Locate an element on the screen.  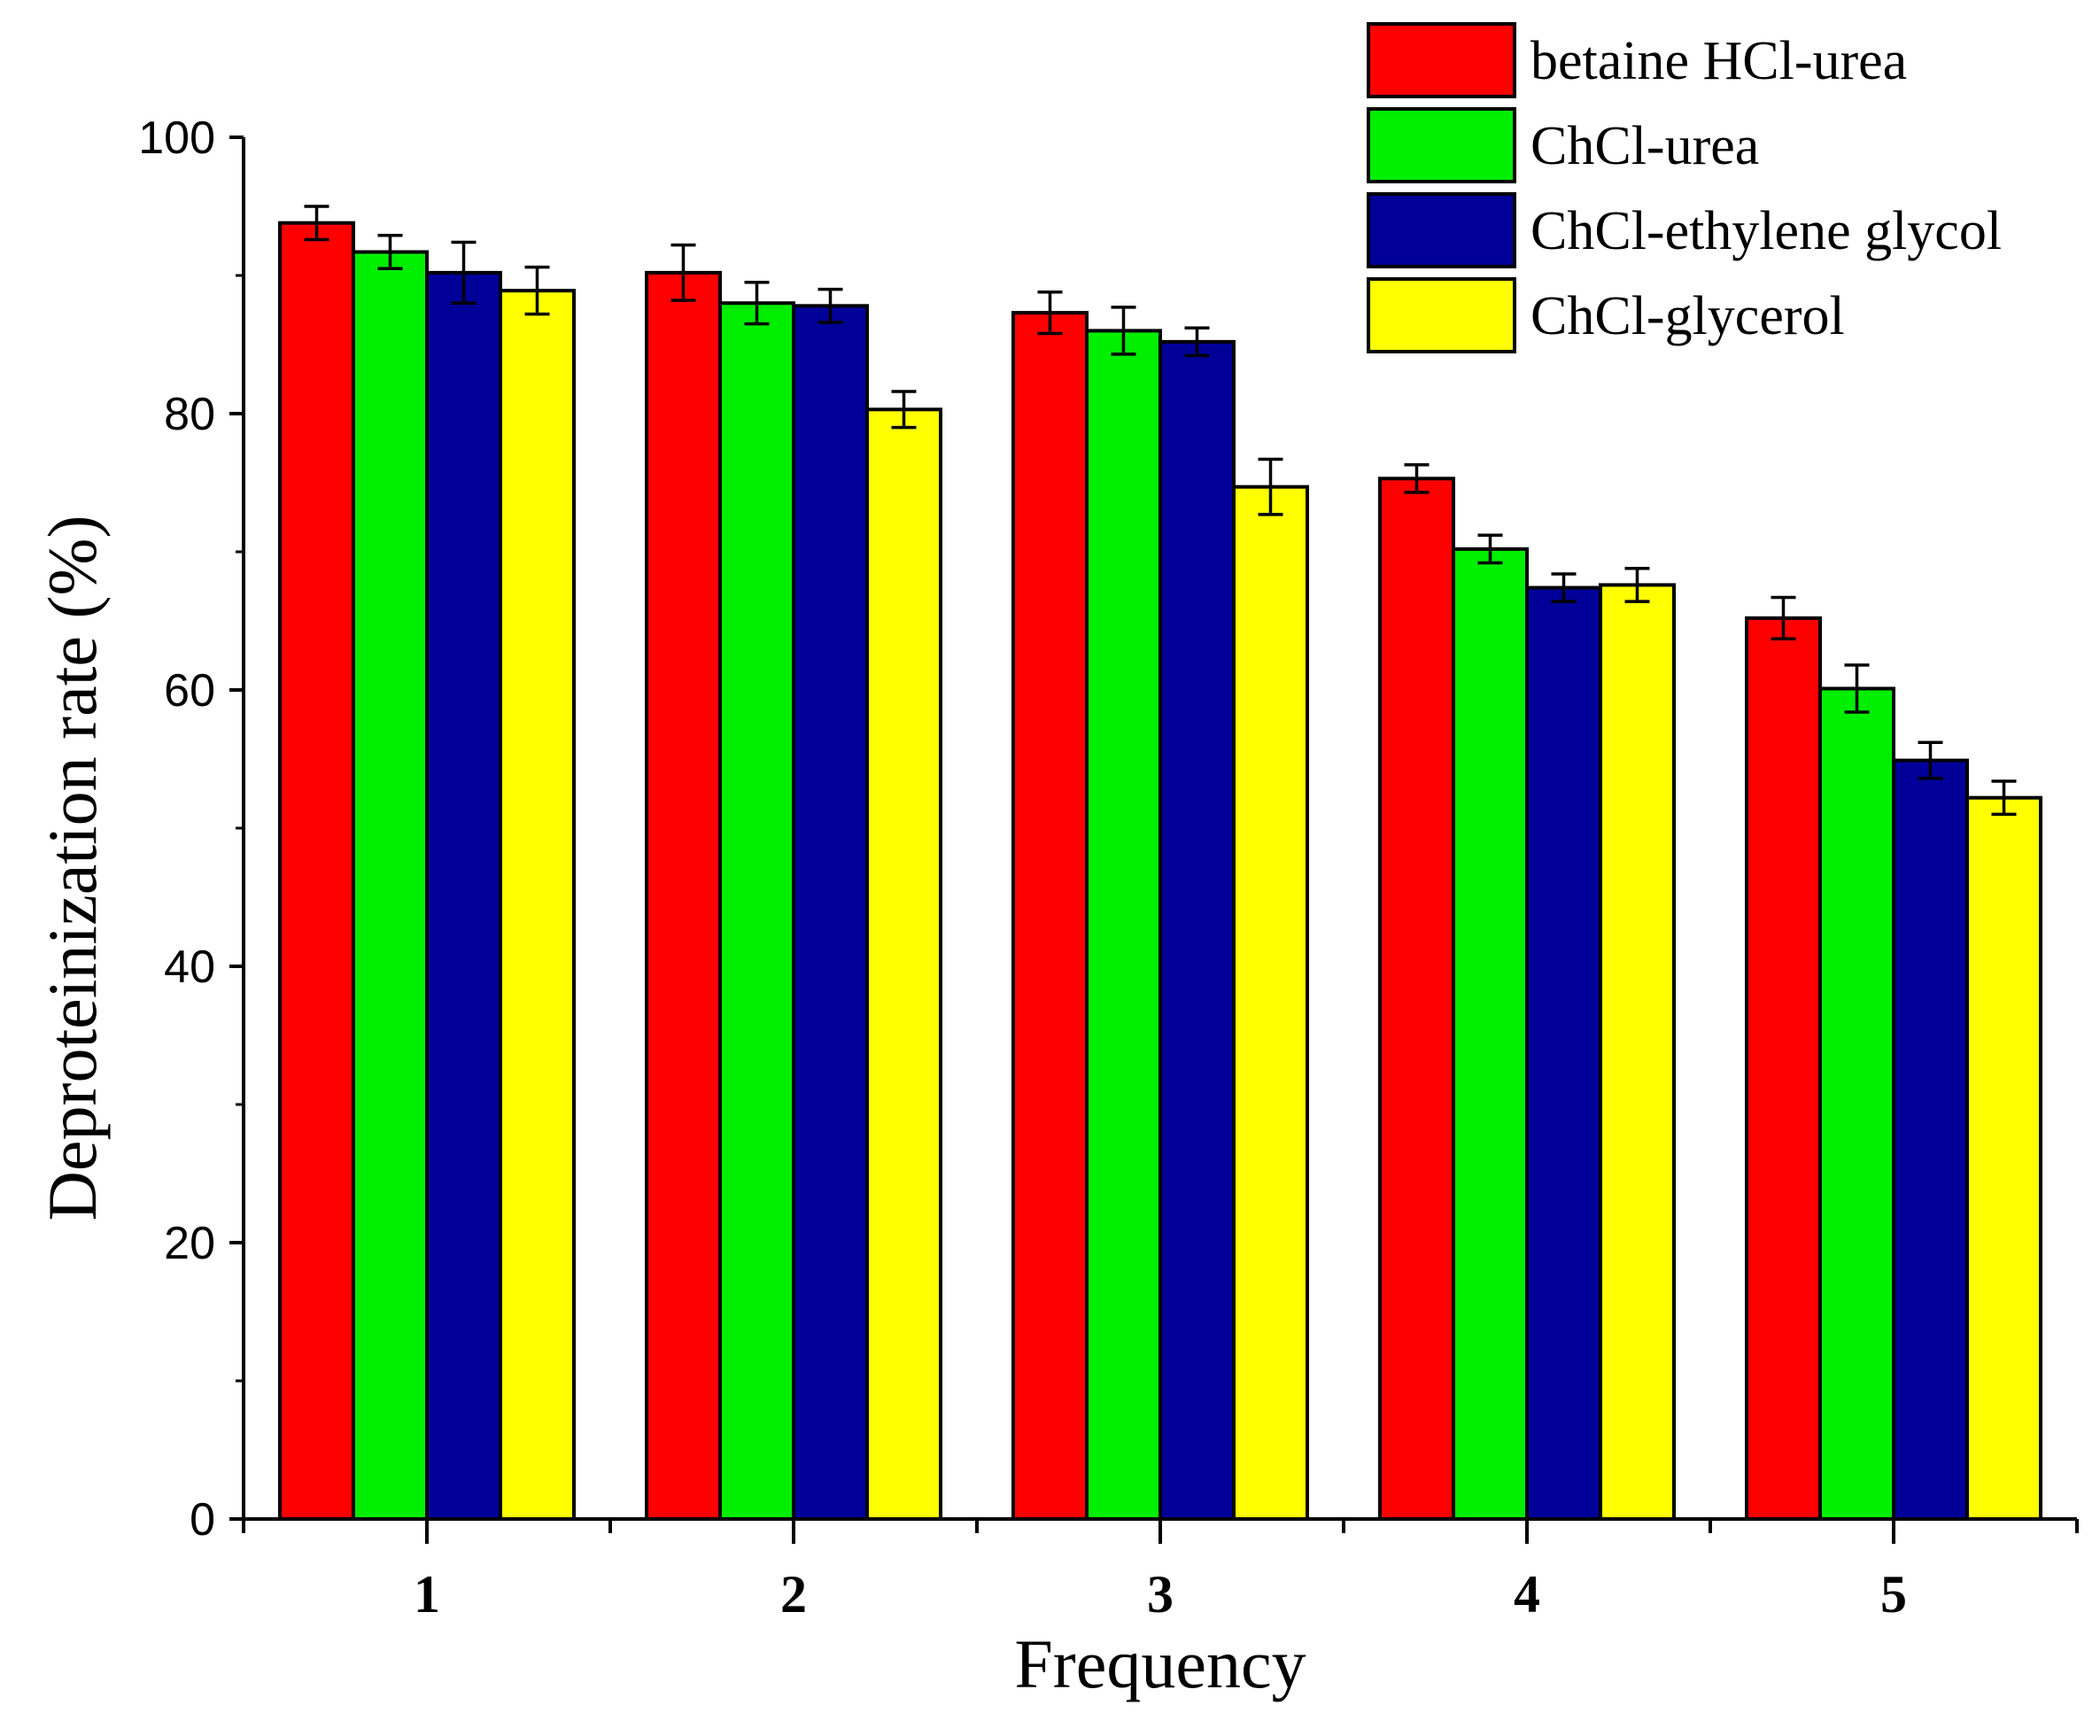
y-tick-label: 80 is located at coordinates (189, 415).